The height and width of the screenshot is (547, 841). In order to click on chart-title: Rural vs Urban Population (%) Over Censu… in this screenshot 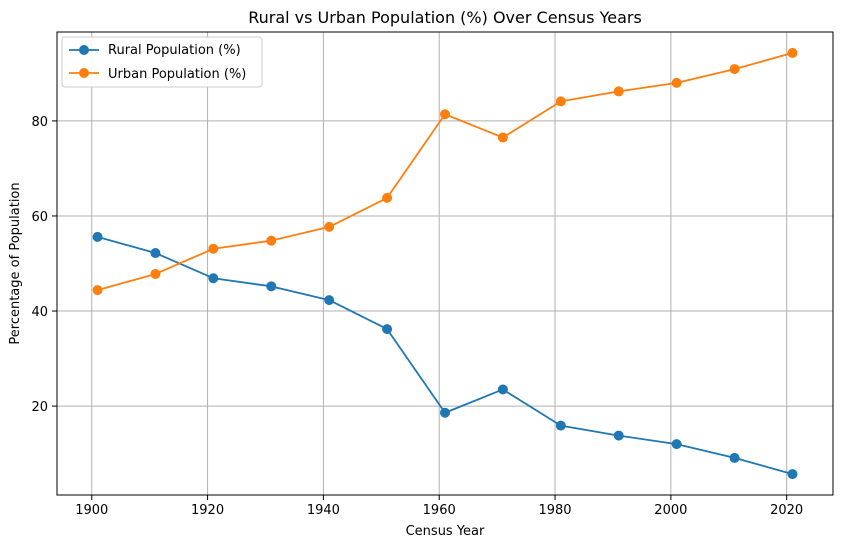, I will do `click(445, 17)`.